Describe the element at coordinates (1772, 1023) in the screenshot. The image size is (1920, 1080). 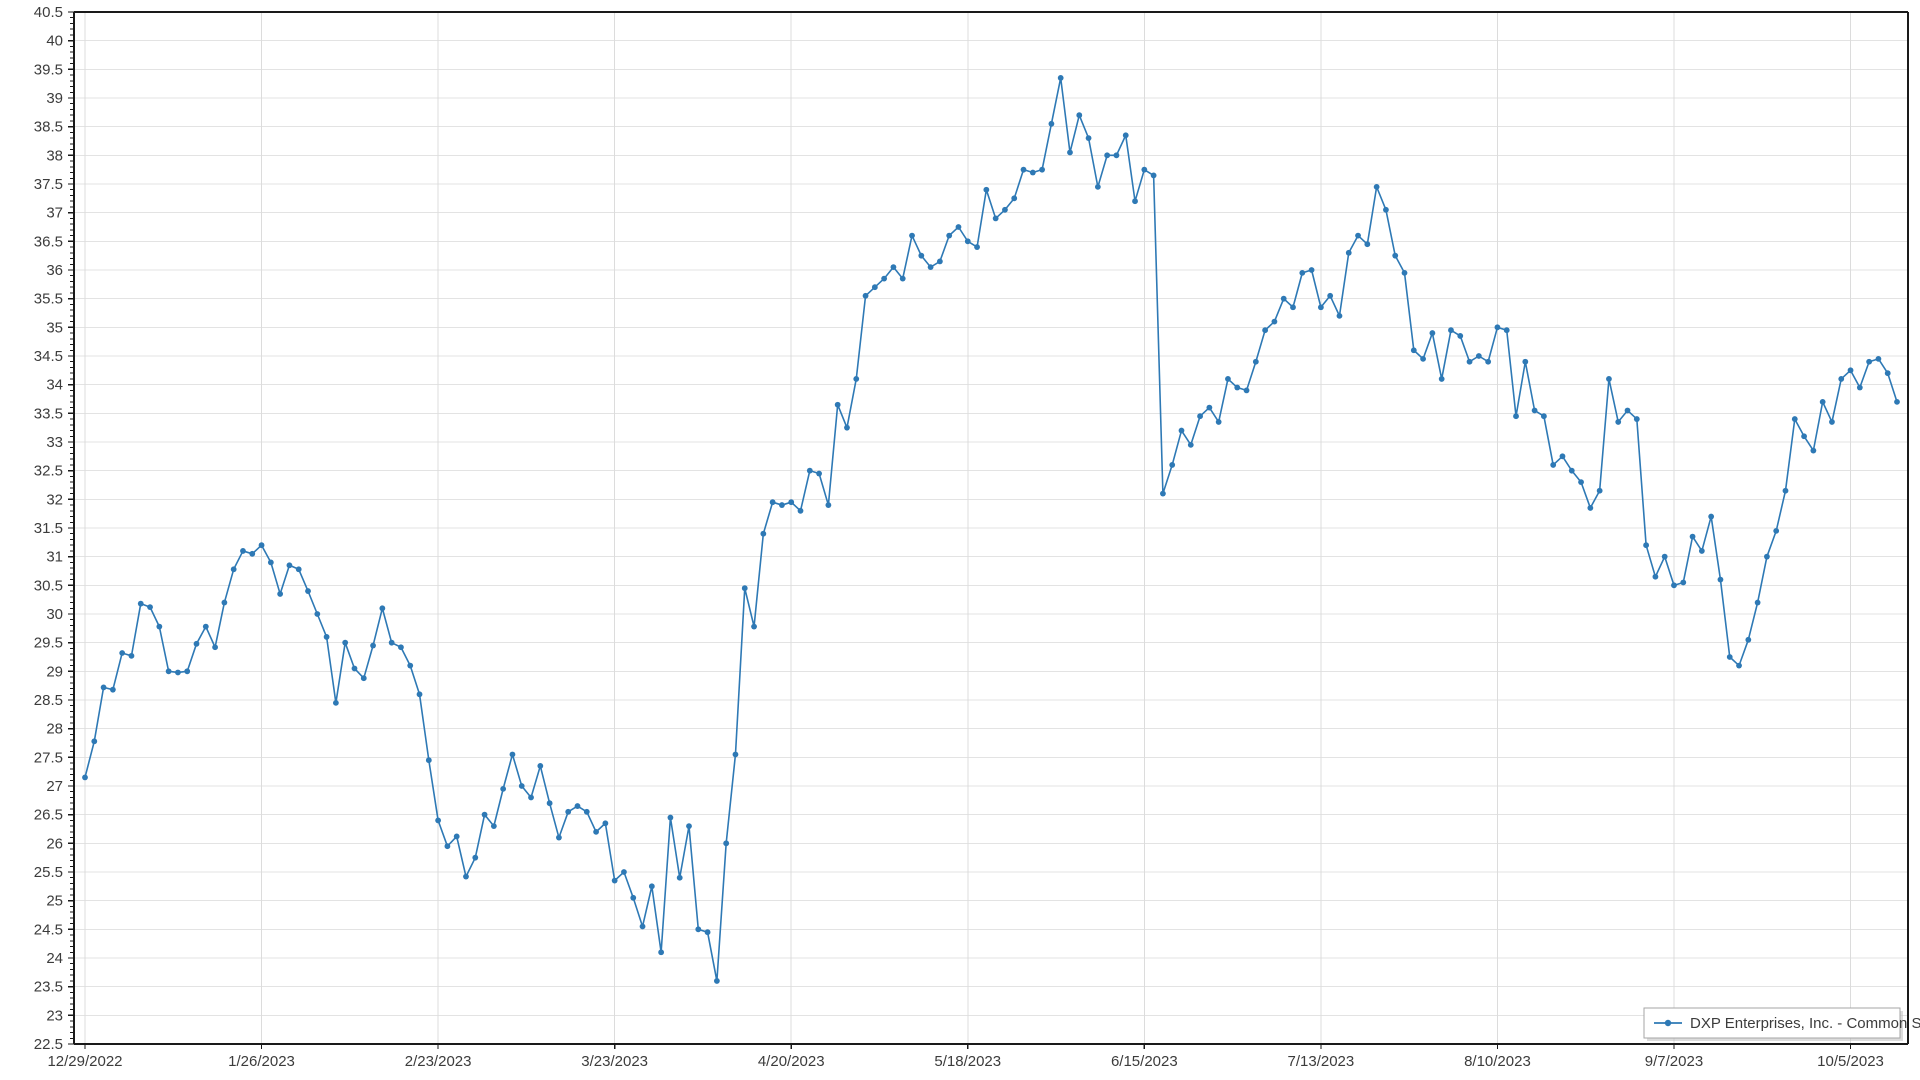
I see `legend-box` at that location.